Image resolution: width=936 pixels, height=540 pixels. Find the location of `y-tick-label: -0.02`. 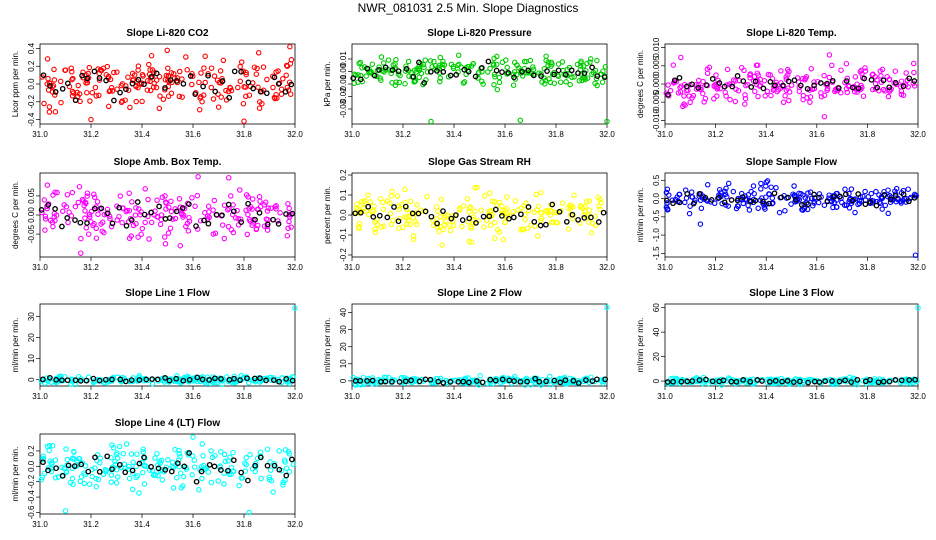

y-tick-label: -0.02 is located at coordinates (343, 96).